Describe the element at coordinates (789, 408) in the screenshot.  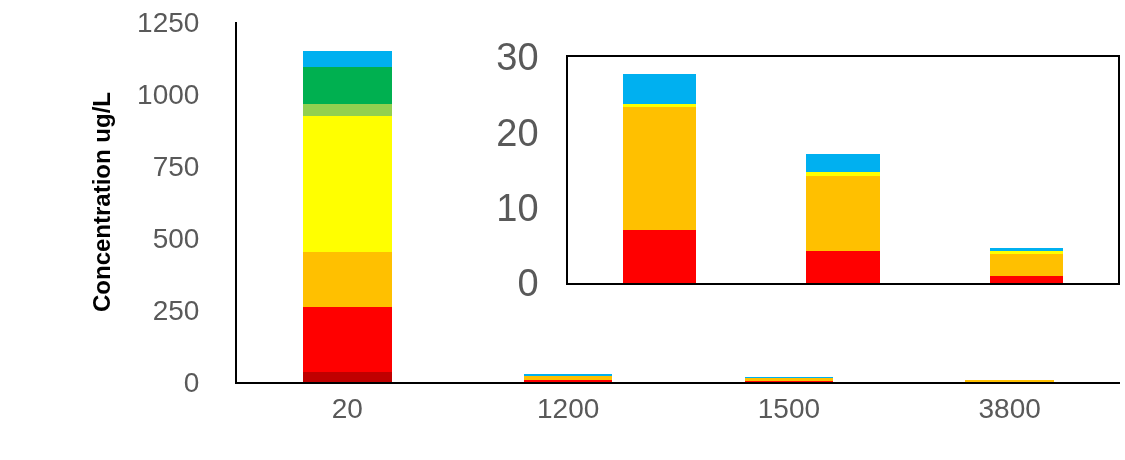
I see `x-tick-label: 1500` at that location.